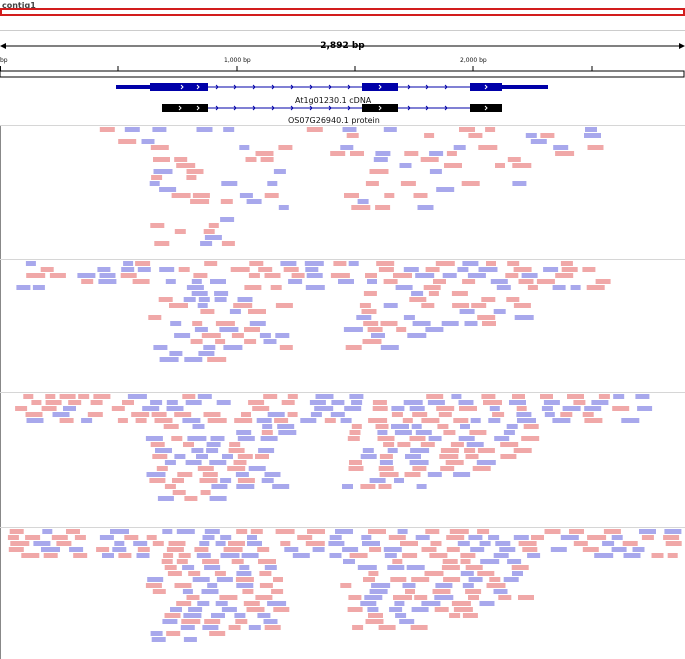 Image resolution: width=685 pixels, height=659 pixels. I want to click on ruler, so click(342, 54).